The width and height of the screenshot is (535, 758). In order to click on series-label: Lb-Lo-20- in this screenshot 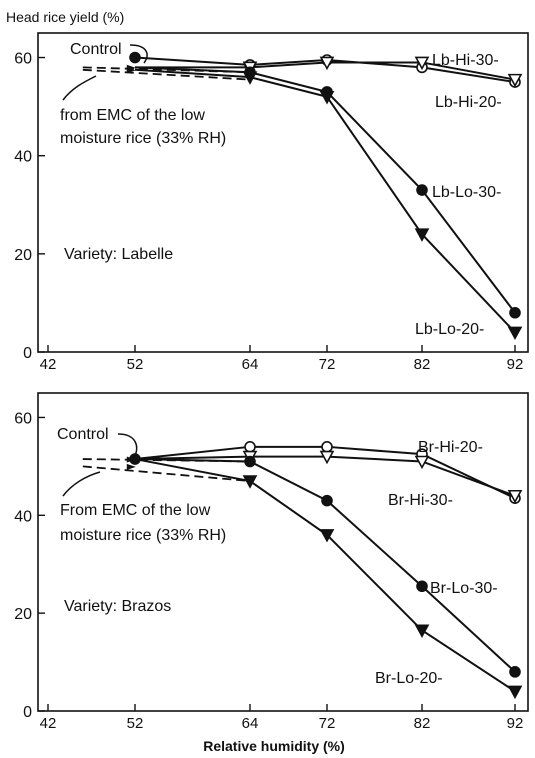, I will do `click(449, 329)`.